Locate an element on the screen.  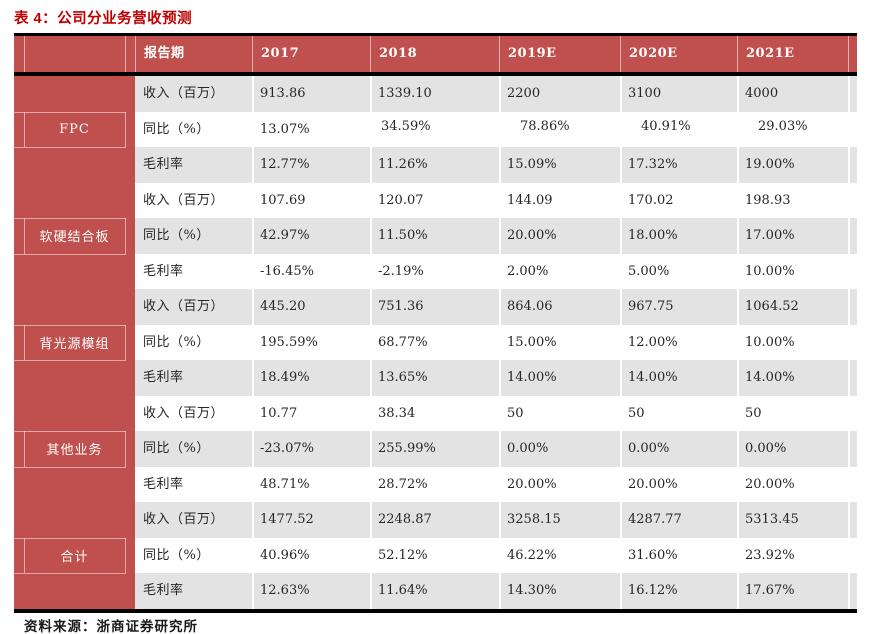
table-row: 毛利率 18.49% 13.65% 14.00% 14.00% 14.00% is located at coordinates (496, 378).